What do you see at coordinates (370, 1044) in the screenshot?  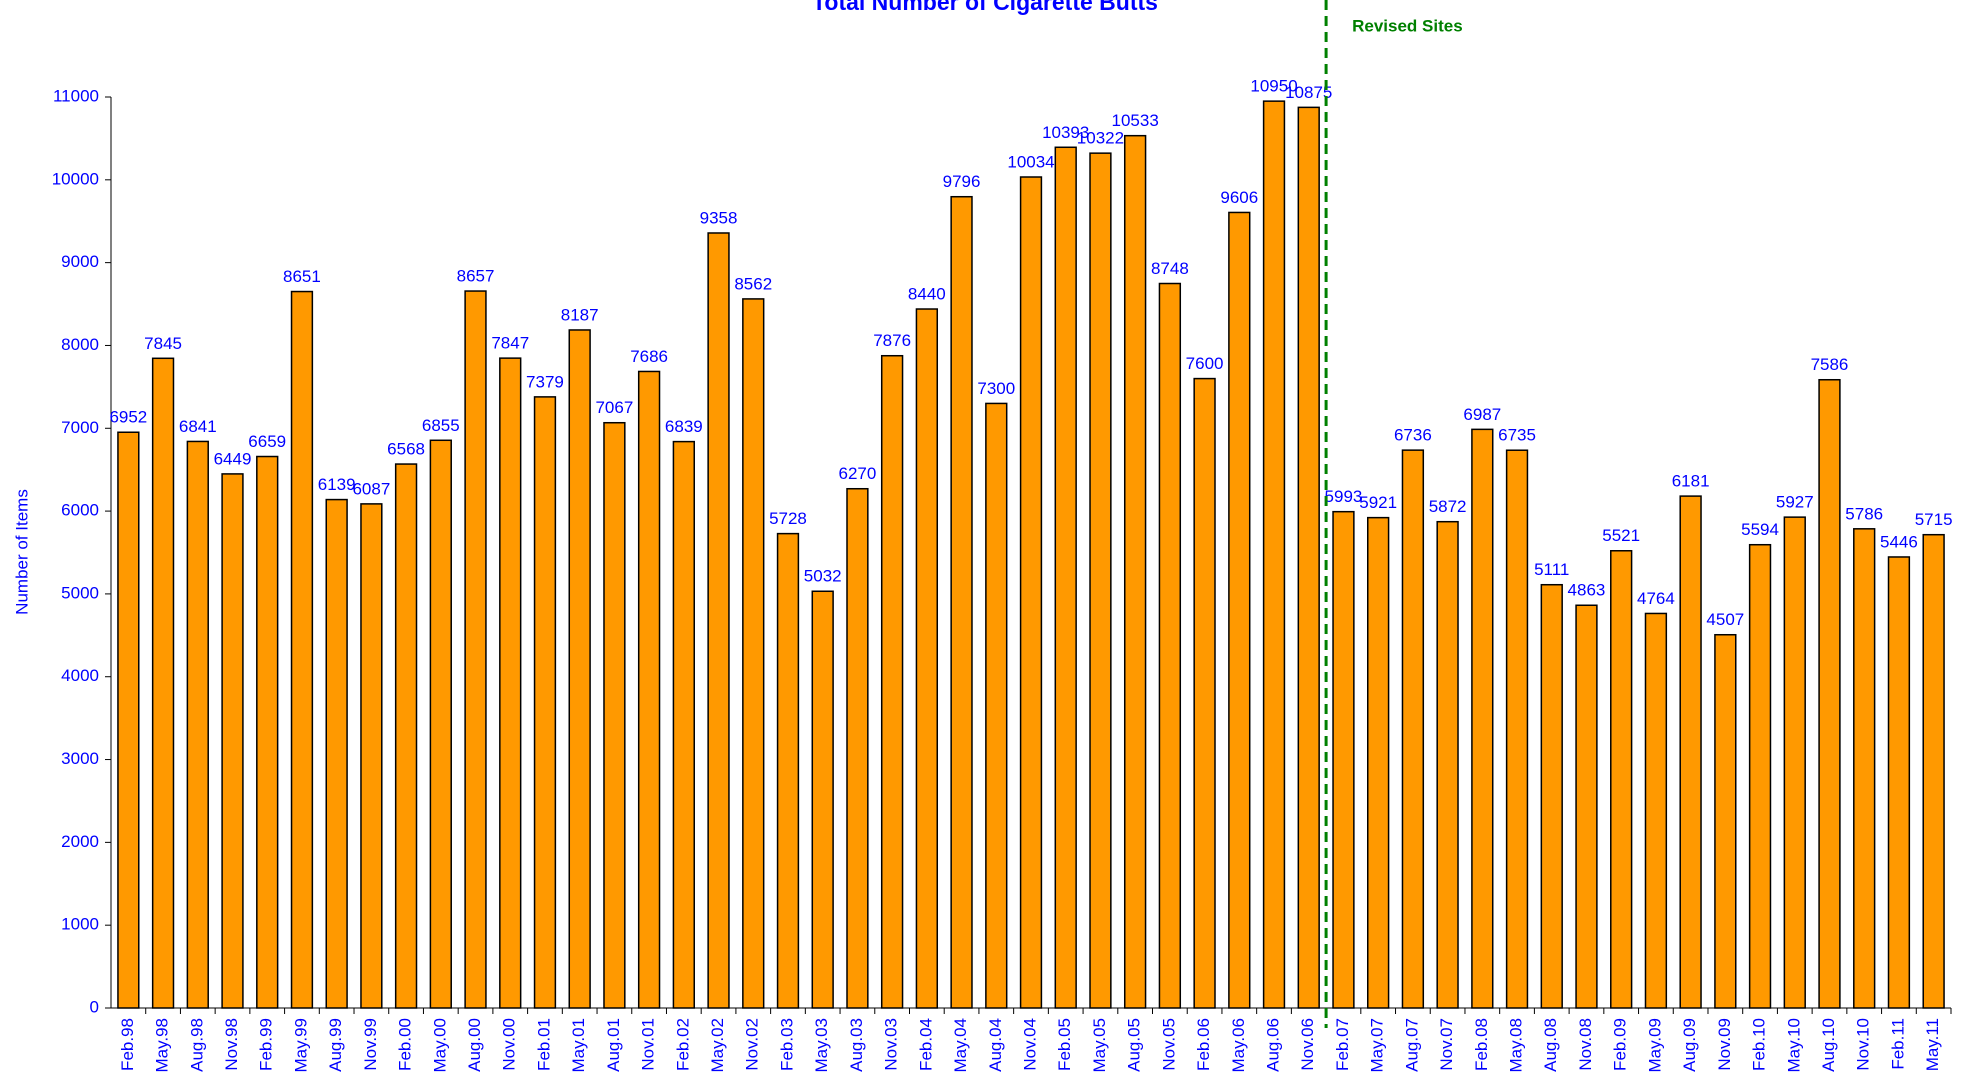 I see `x-tick-label: Nov.99` at bounding box center [370, 1044].